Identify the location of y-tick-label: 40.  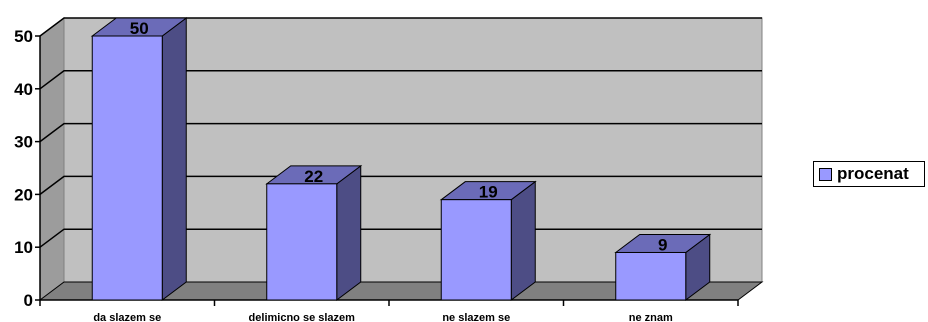
(23, 89).